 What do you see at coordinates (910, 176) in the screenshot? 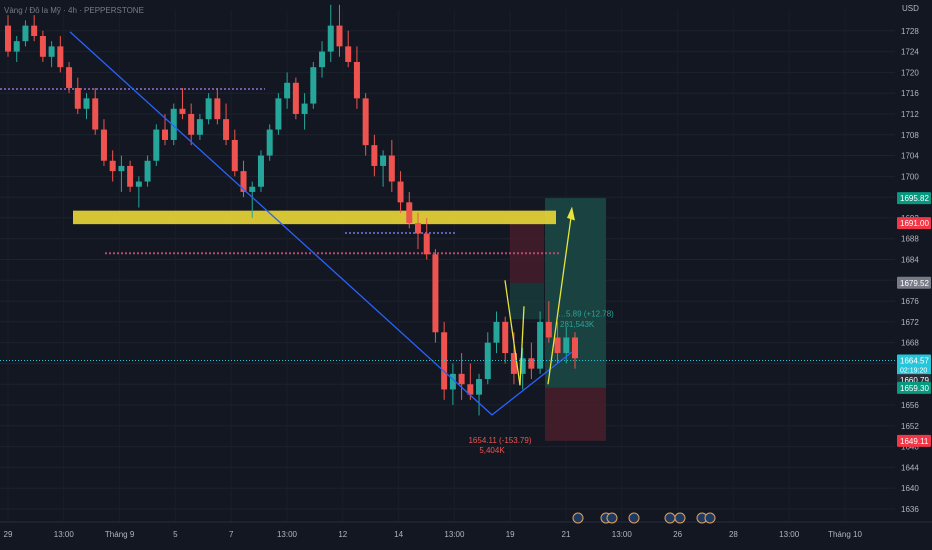
I see `y-tick-label: 1700` at bounding box center [910, 176].